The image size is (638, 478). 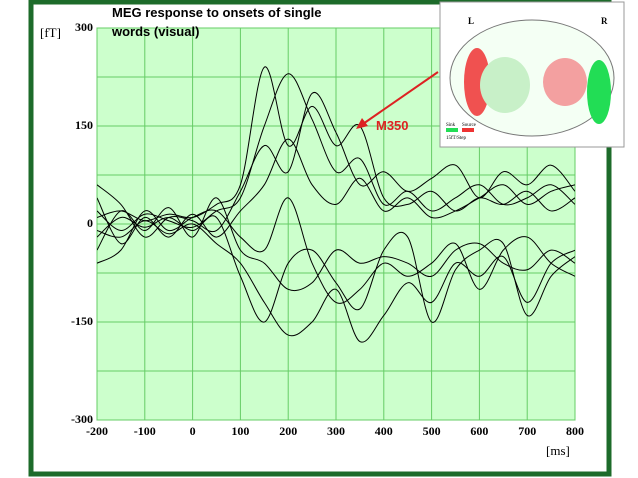 What do you see at coordinates (336, 431) in the screenshot?
I see `x-tick-label: 300` at bounding box center [336, 431].